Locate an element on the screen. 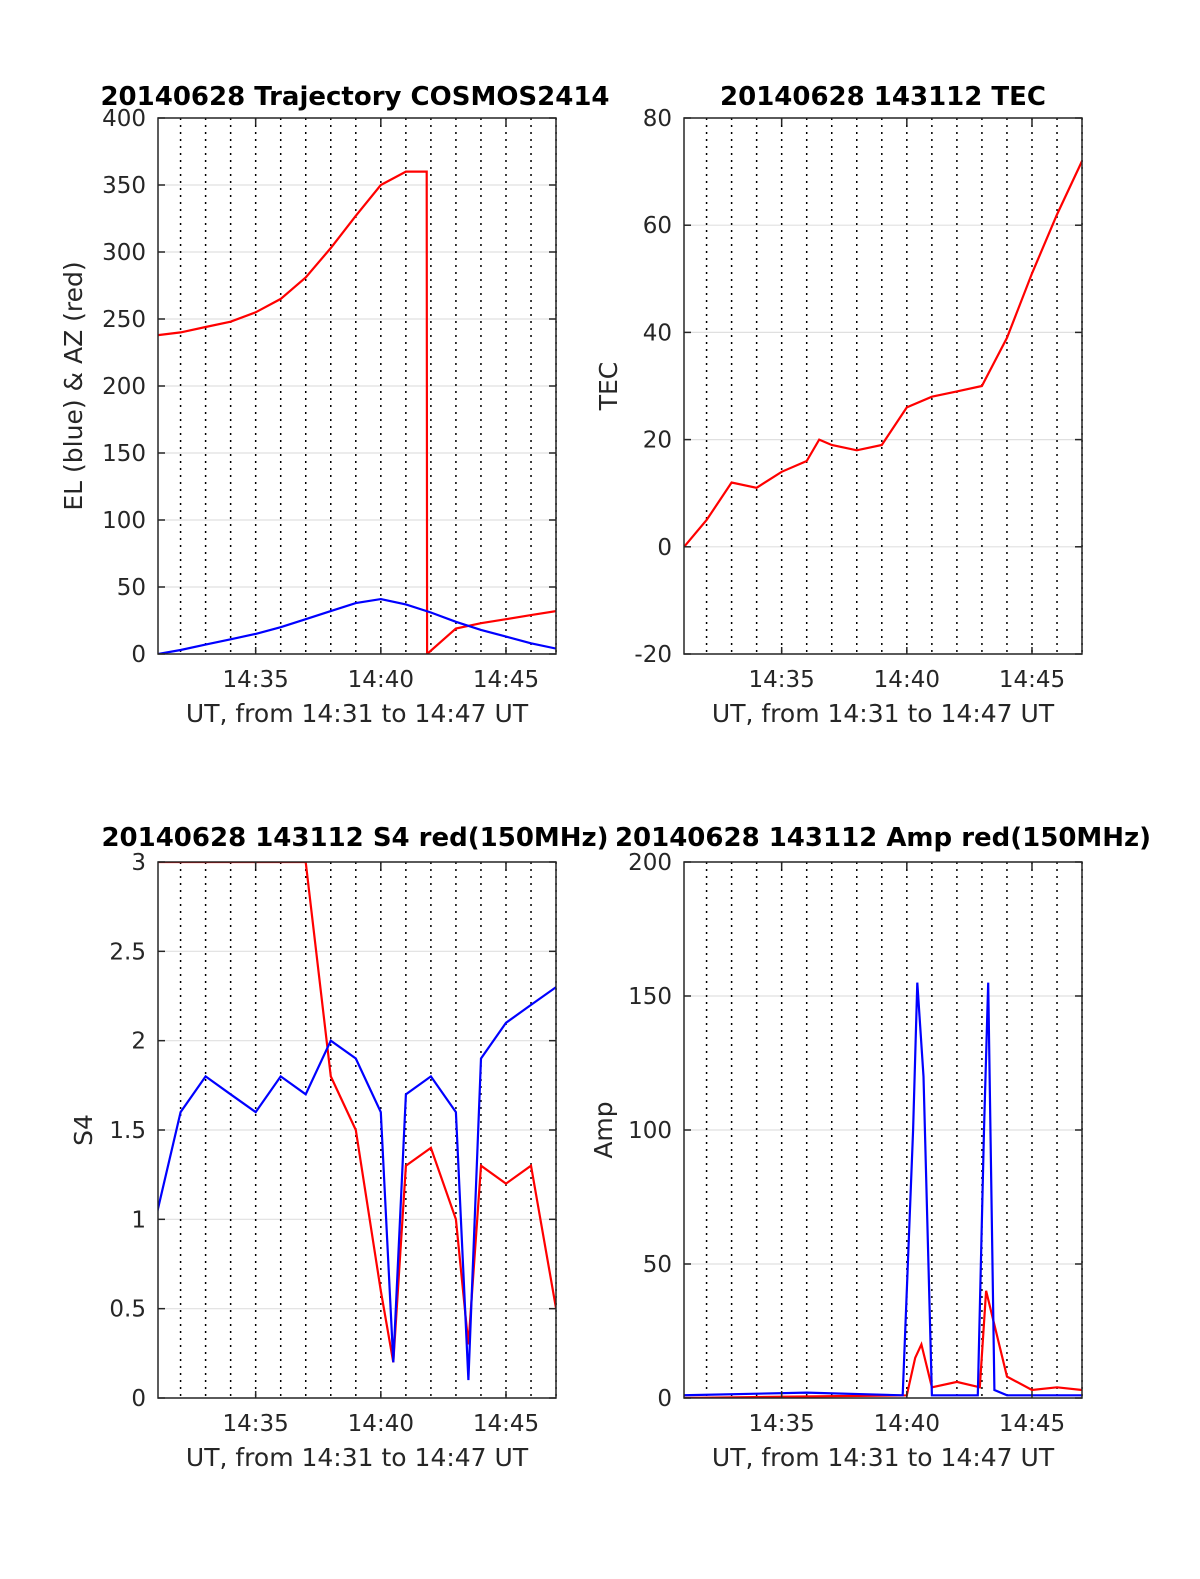 The height and width of the screenshot is (1579, 1200). y-tick-label: 350 is located at coordinates (124, 186).